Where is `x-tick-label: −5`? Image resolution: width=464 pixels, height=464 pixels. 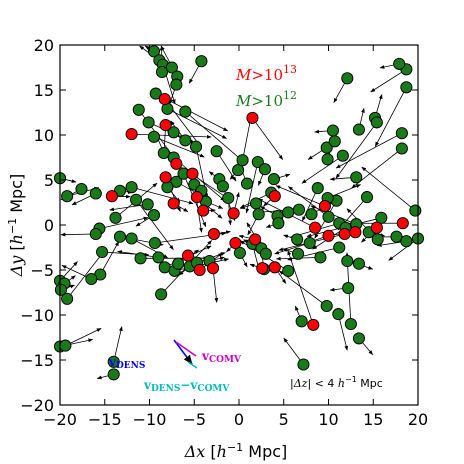
x-tick-label: −5 is located at coordinates (194, 419).